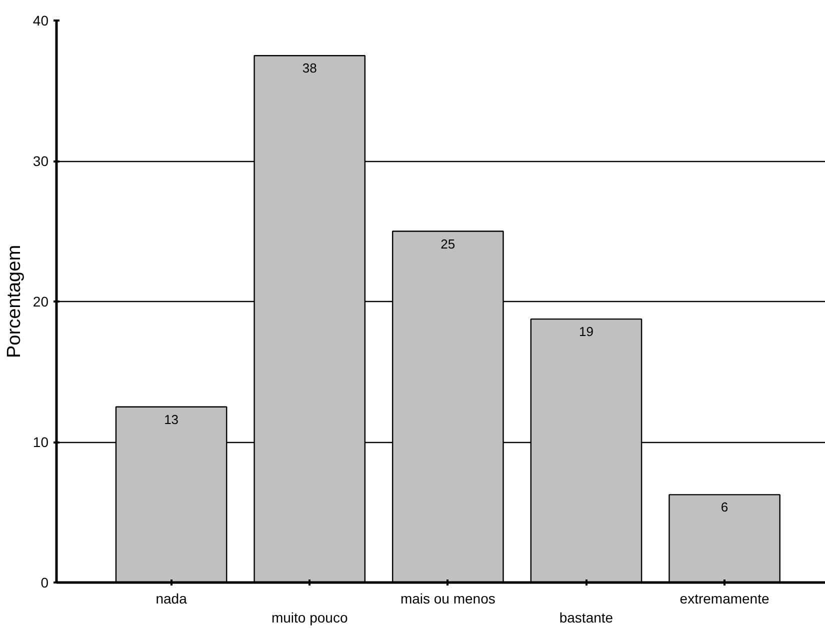  Describe the element at coordinates (14, 301) in the screenshot. I see `y-axis-title: Porcentagem` at that location.